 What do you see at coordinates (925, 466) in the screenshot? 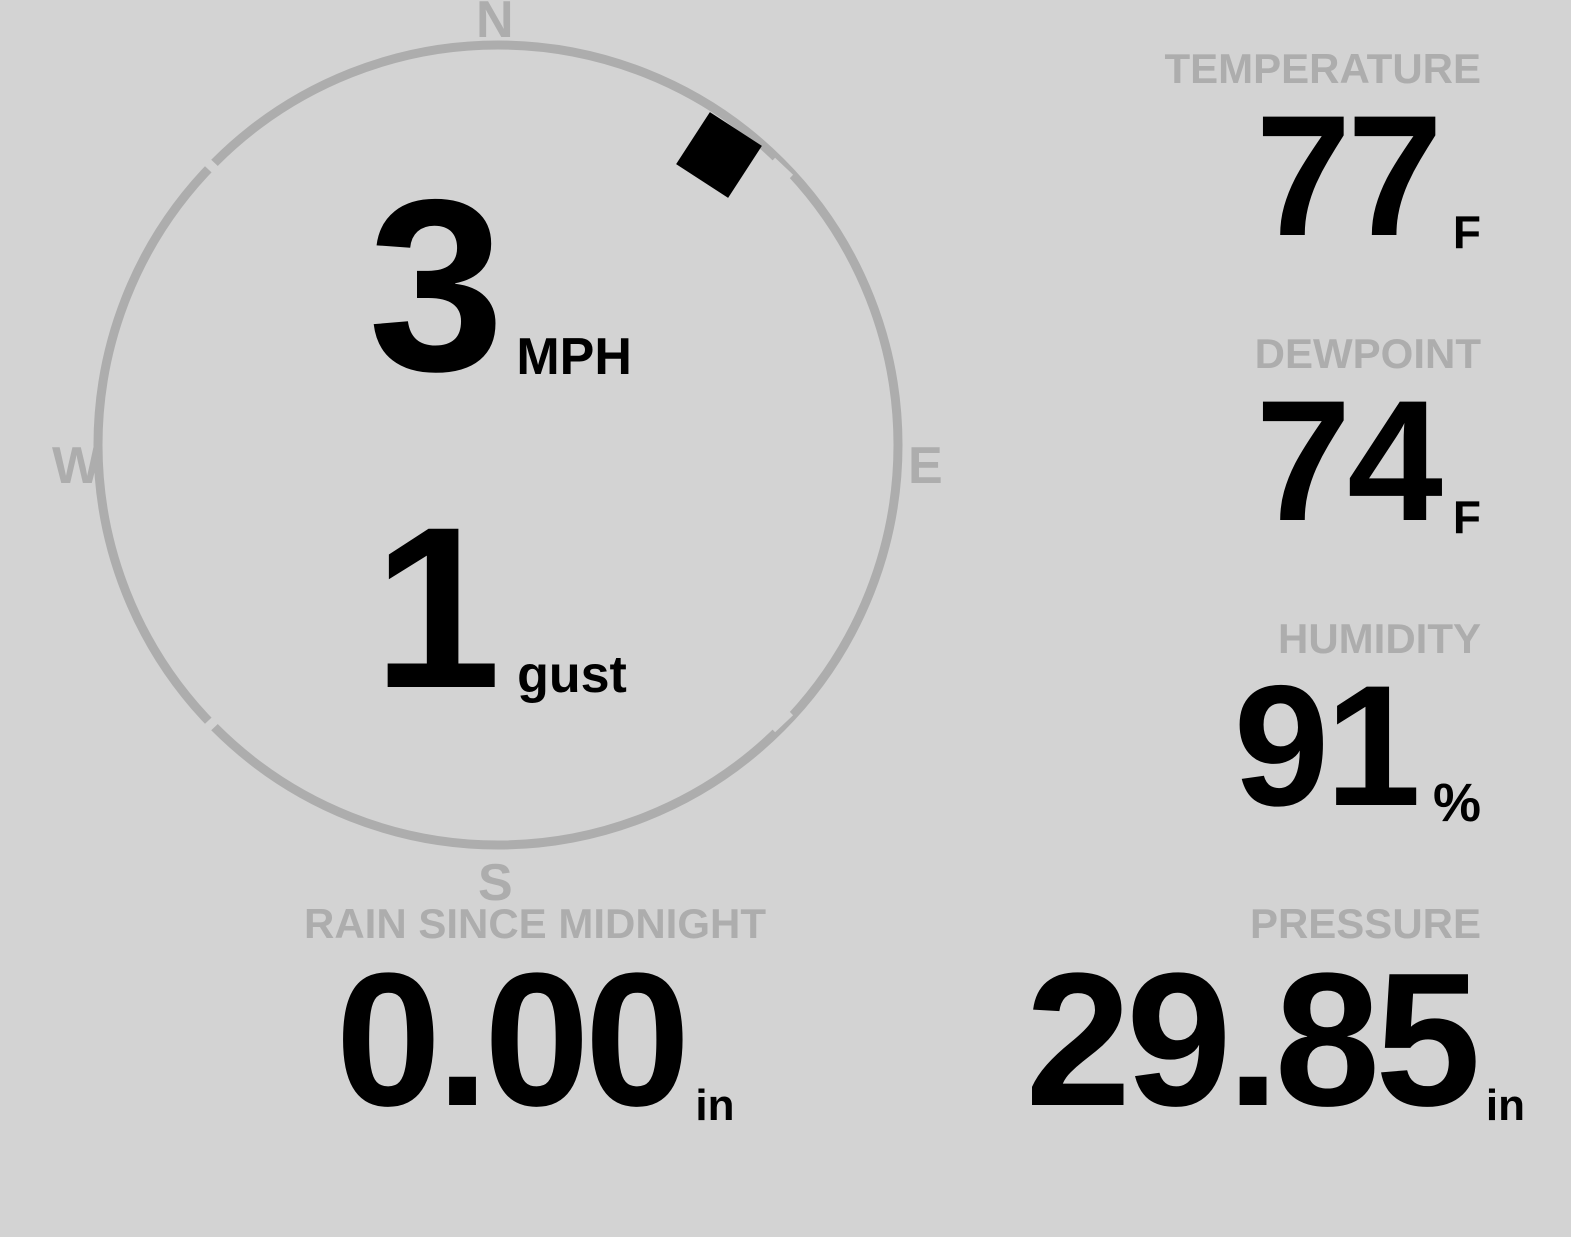
I see `compass-label-east: E` at bounding box center [925, 466].